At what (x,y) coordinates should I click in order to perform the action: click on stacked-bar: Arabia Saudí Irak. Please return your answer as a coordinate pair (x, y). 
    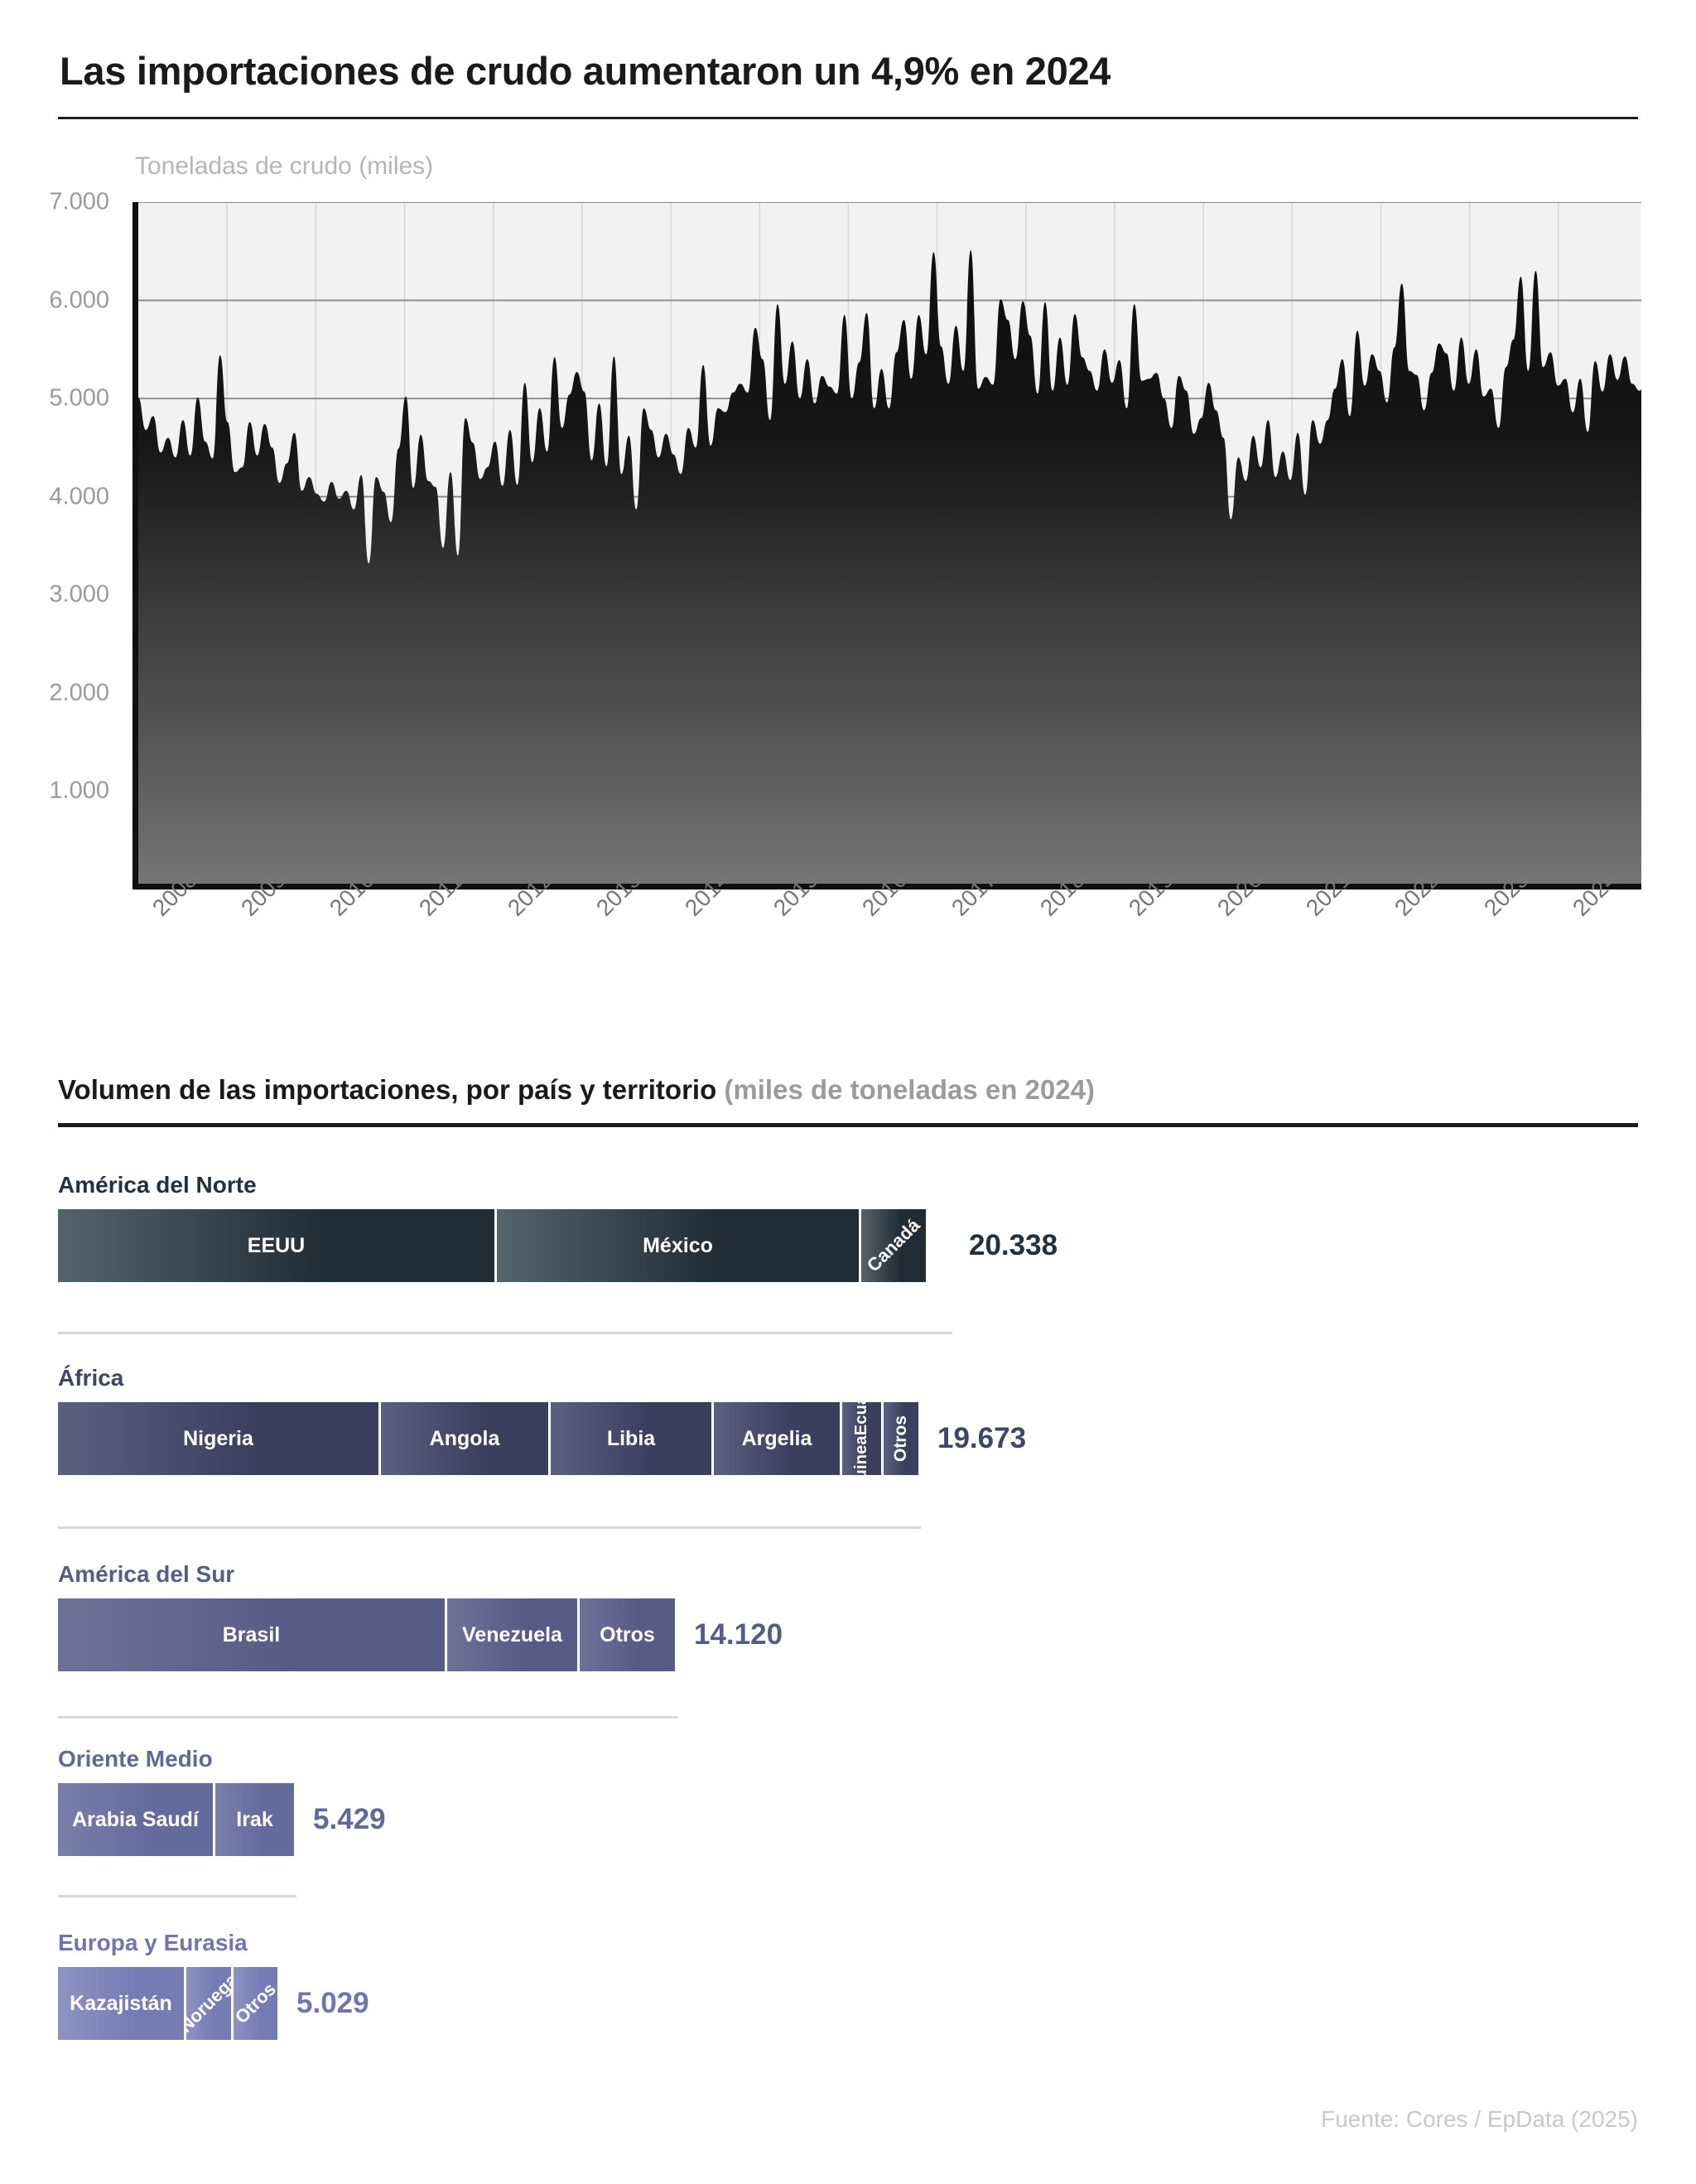
    Looking at the image, I should click on (177, 1819).